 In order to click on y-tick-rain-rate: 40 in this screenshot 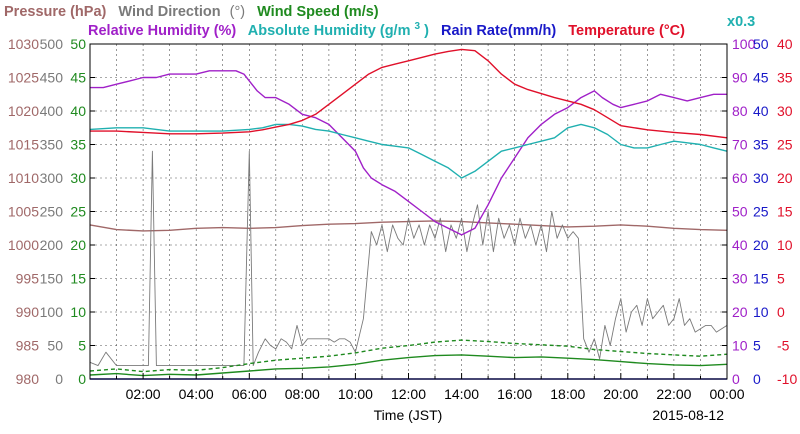, I will do `click(761, 111)`.